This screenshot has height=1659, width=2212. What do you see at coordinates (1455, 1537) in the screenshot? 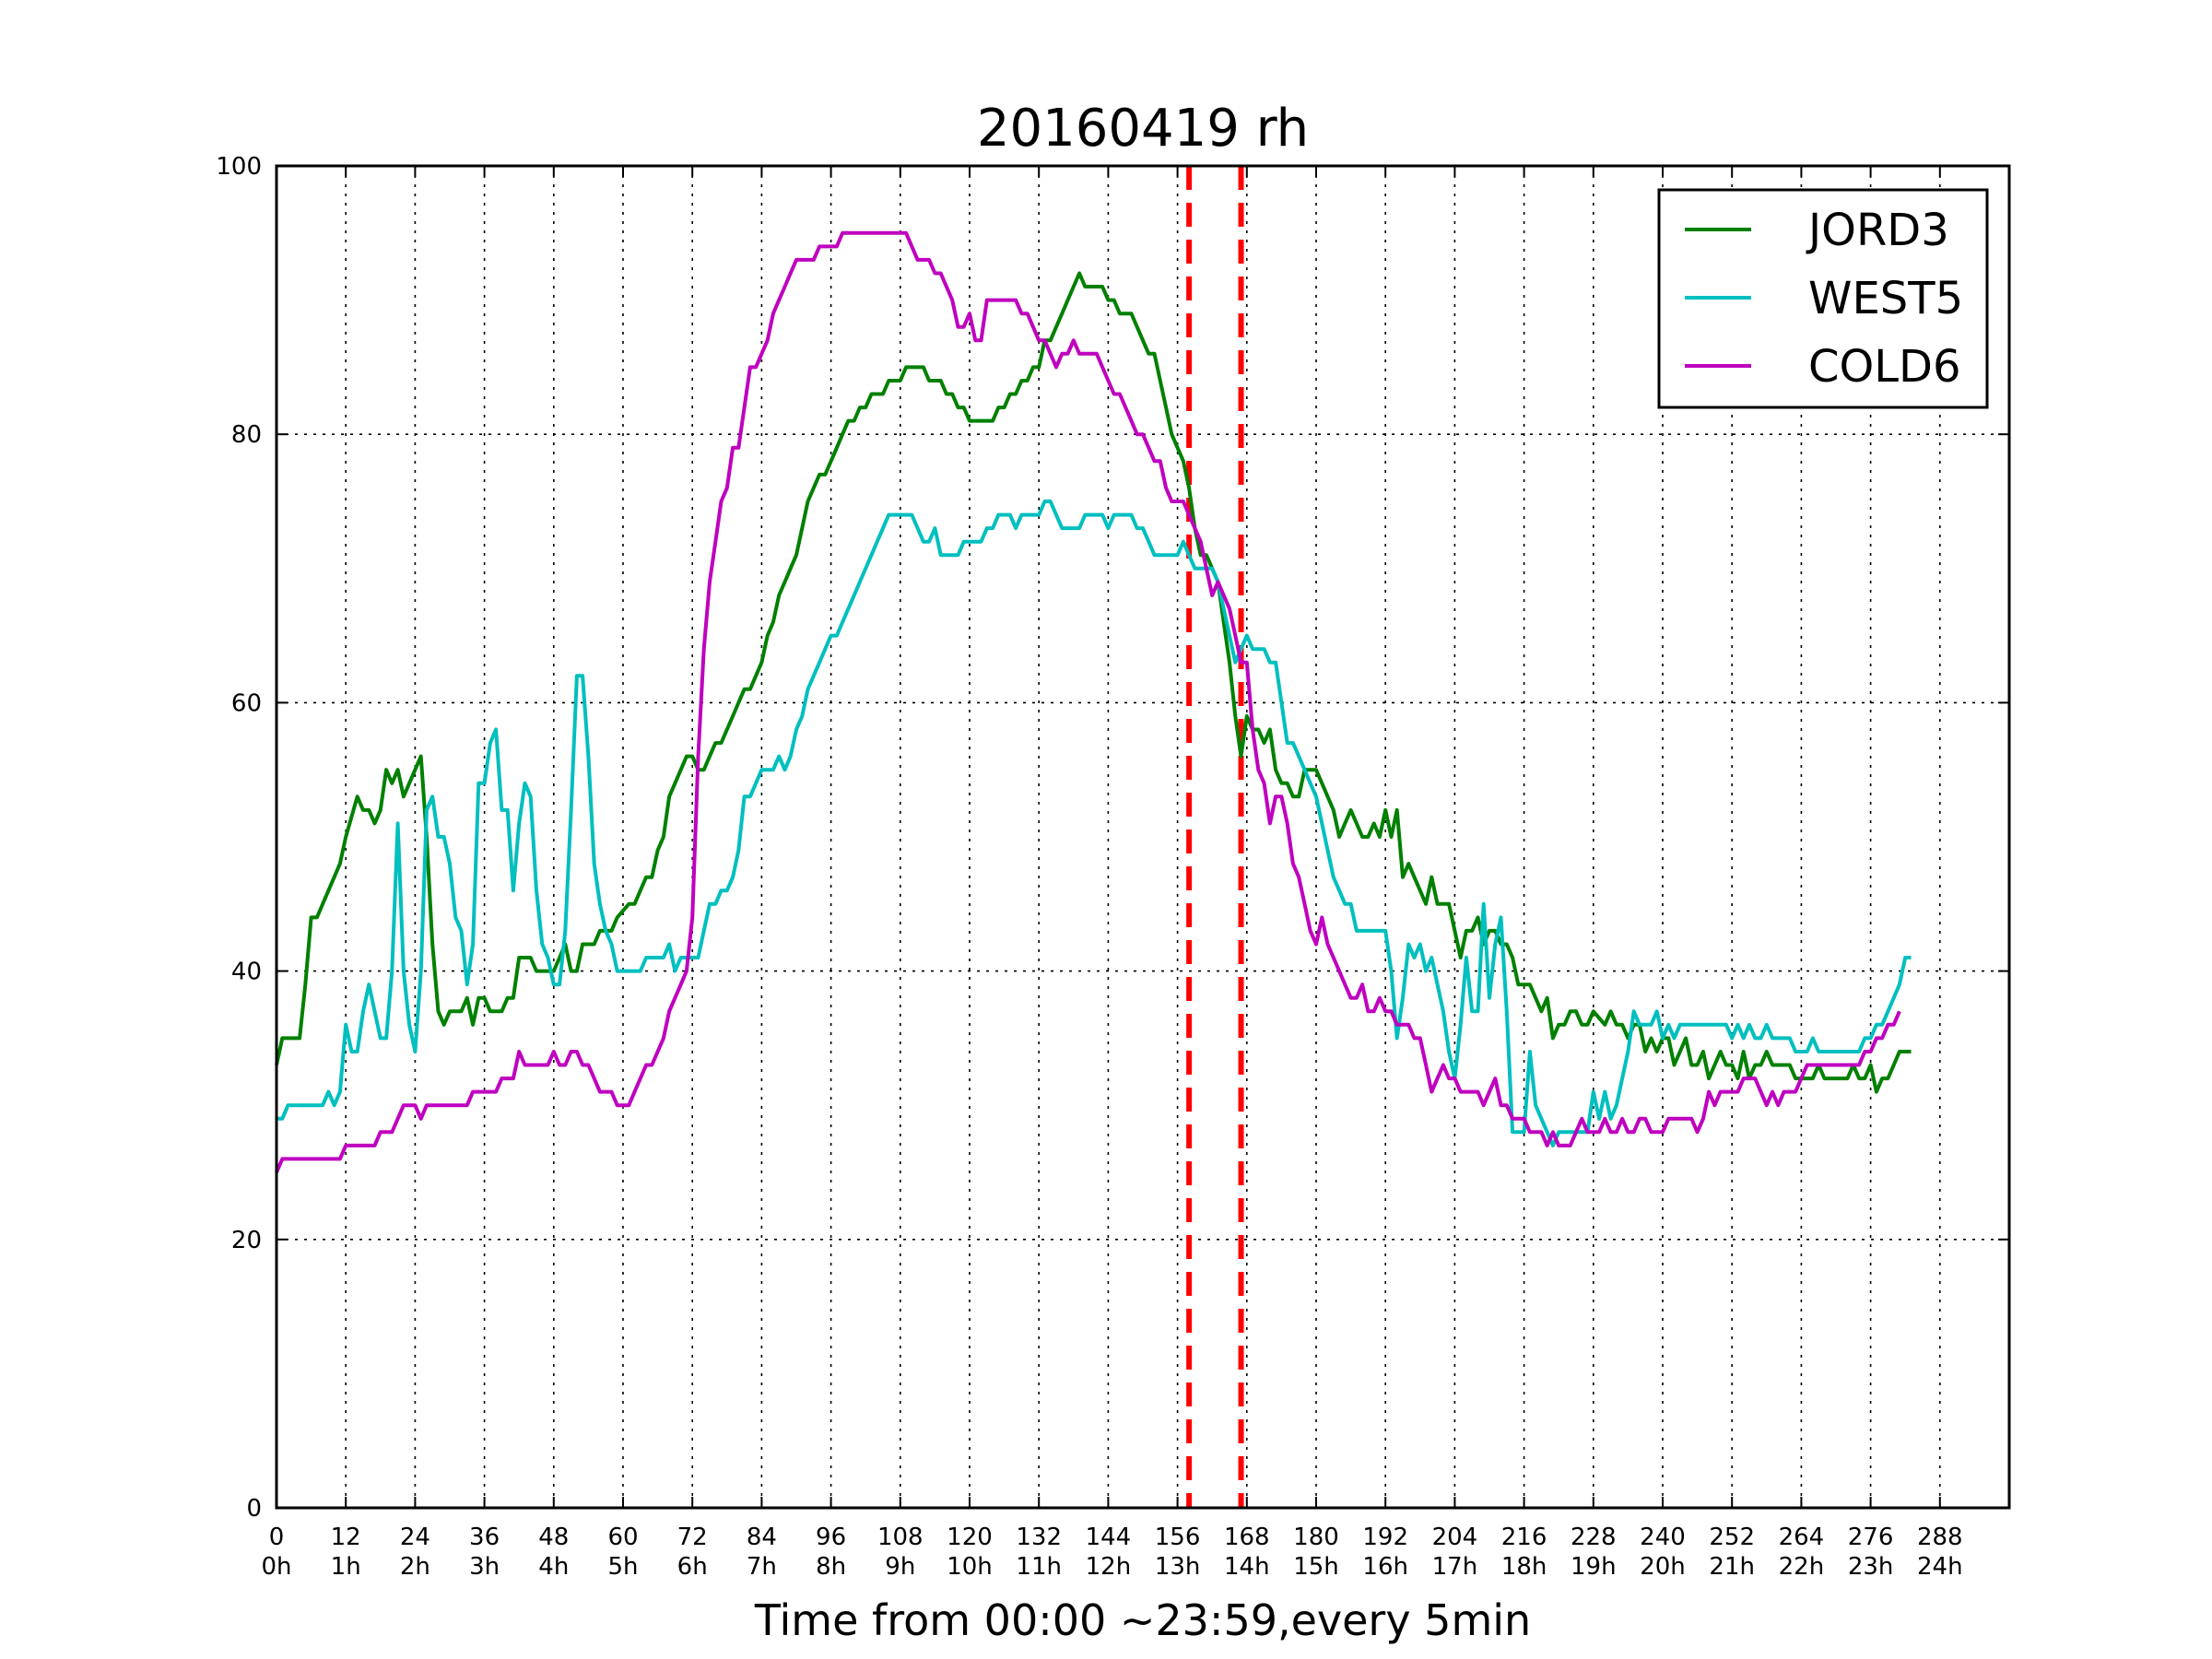
I see `x-tick-label: 204` at bounding box center [1455, 1537].